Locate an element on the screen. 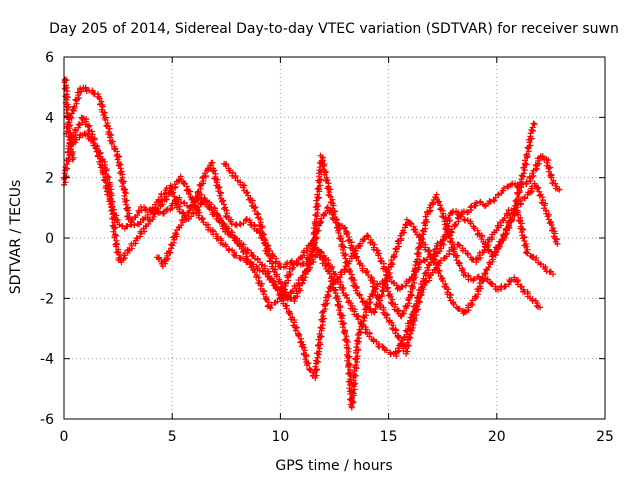 The image size is (640, 480). y-tick-label: -4 is located at coordinates (47, 360).